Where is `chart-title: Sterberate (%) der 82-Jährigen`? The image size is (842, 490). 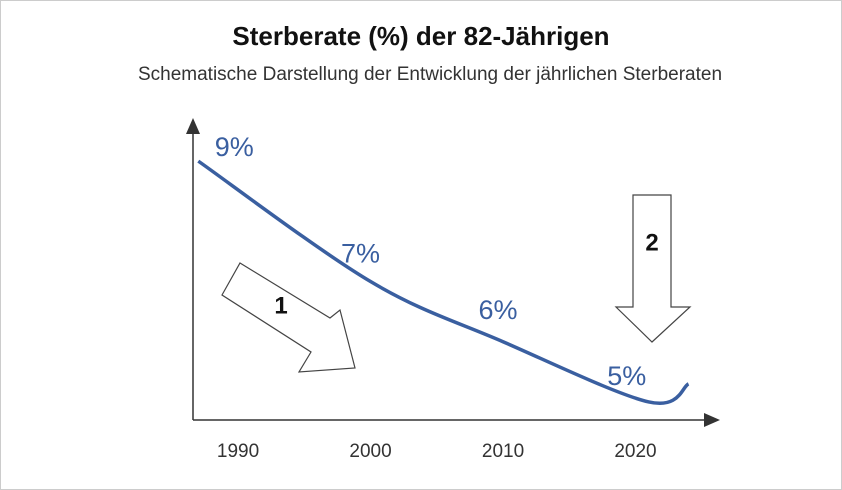
chart-title: Sterberate (%) der 82-Jährigen is located at coordinates (420, 36).